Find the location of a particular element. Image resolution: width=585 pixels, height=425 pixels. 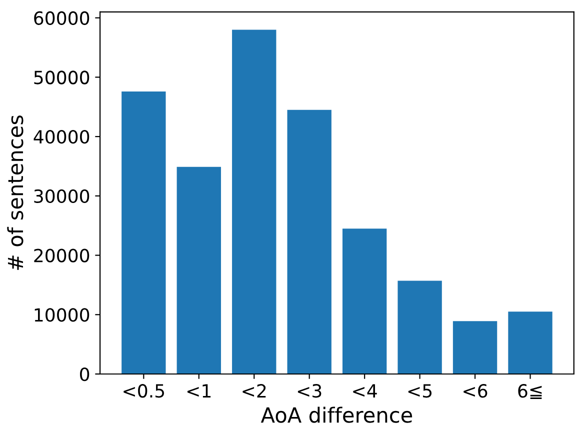

y-tick-label: 40000 is located at coordinates (62, 137).